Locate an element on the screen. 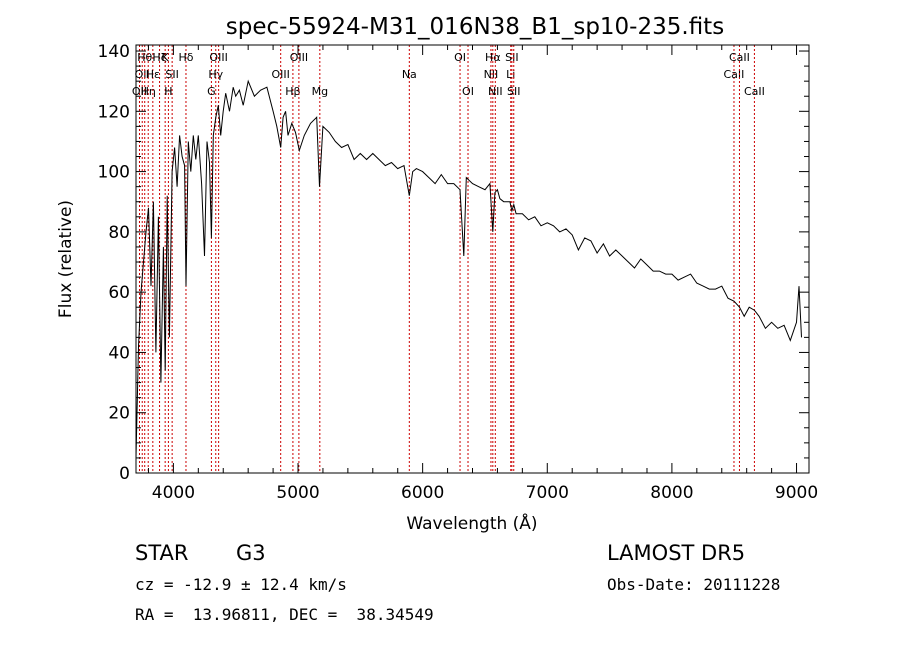 This screenshot has width=900, height=649. y-axis-label: Flux (relative) is located at coordinates (66, 259).